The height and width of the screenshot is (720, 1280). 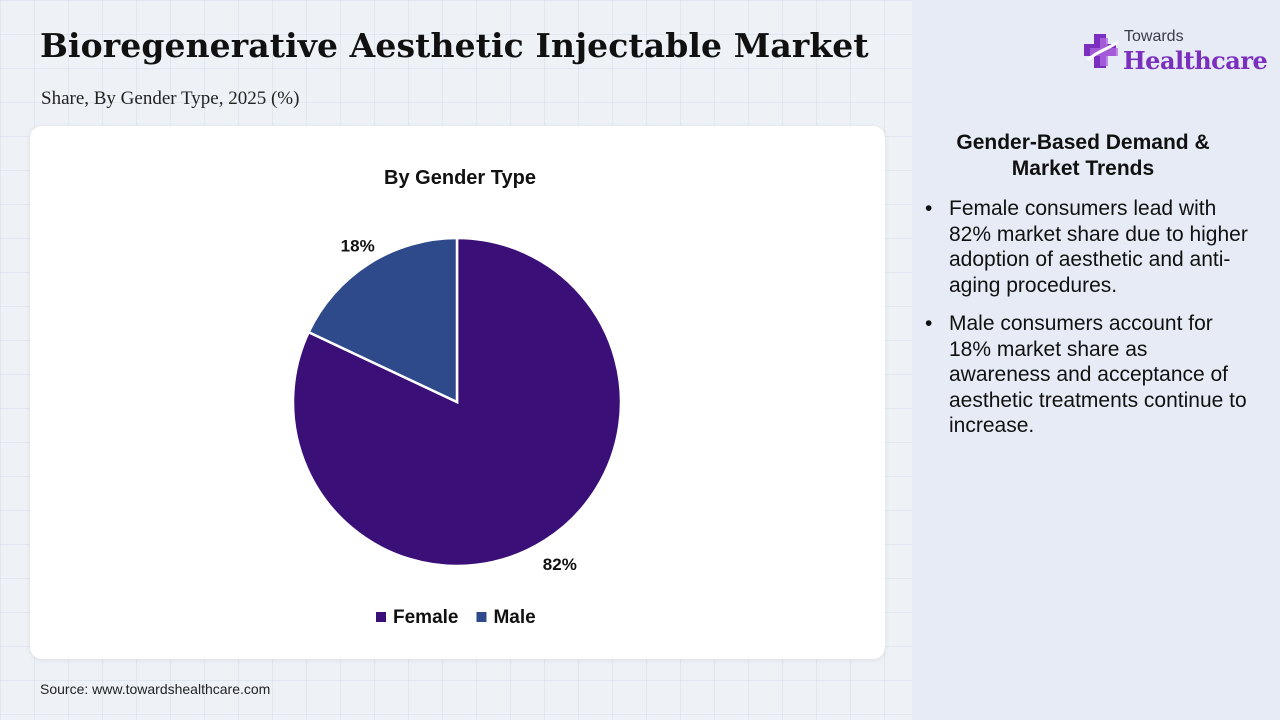 What do you see at coordinates (1154, 36) in the screenshot?
I see `logo-small-text: Towards` at bounding box center [1154, 36].